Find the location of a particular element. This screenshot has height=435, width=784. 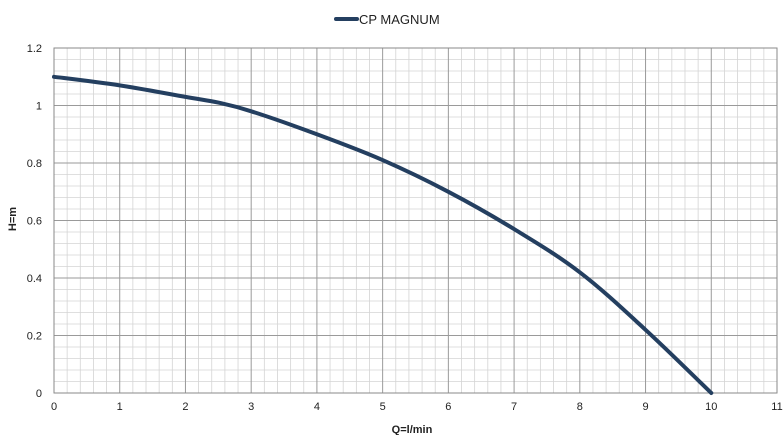

x-tick-label: 6 is located at coordinates (448, 407).